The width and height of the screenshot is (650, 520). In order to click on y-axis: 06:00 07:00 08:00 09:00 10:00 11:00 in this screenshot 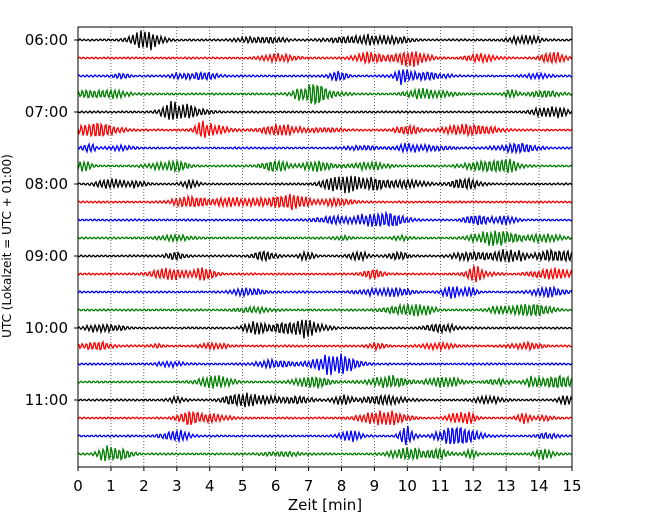, I will do `click(51, 220)`.